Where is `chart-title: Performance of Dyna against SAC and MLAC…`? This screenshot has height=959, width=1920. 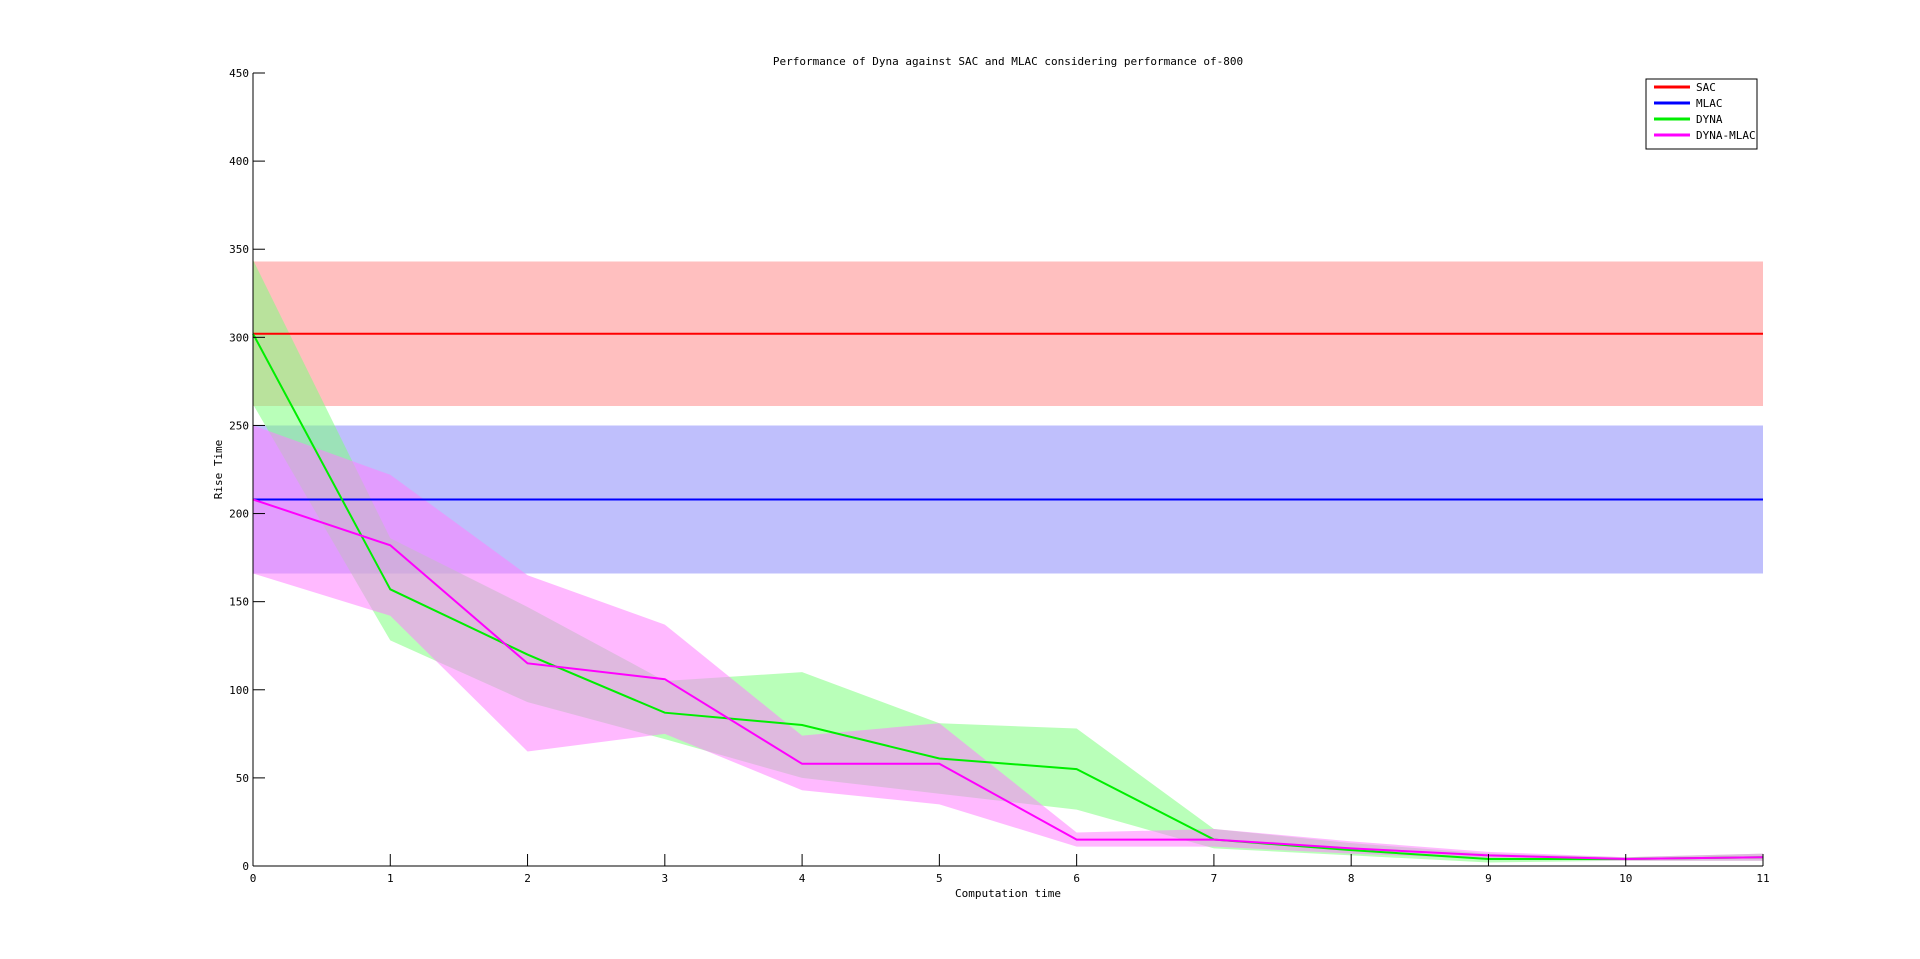
chart-title: Performance of Dyna against SAC and MLAC… is located at coordinates (1008, 61).